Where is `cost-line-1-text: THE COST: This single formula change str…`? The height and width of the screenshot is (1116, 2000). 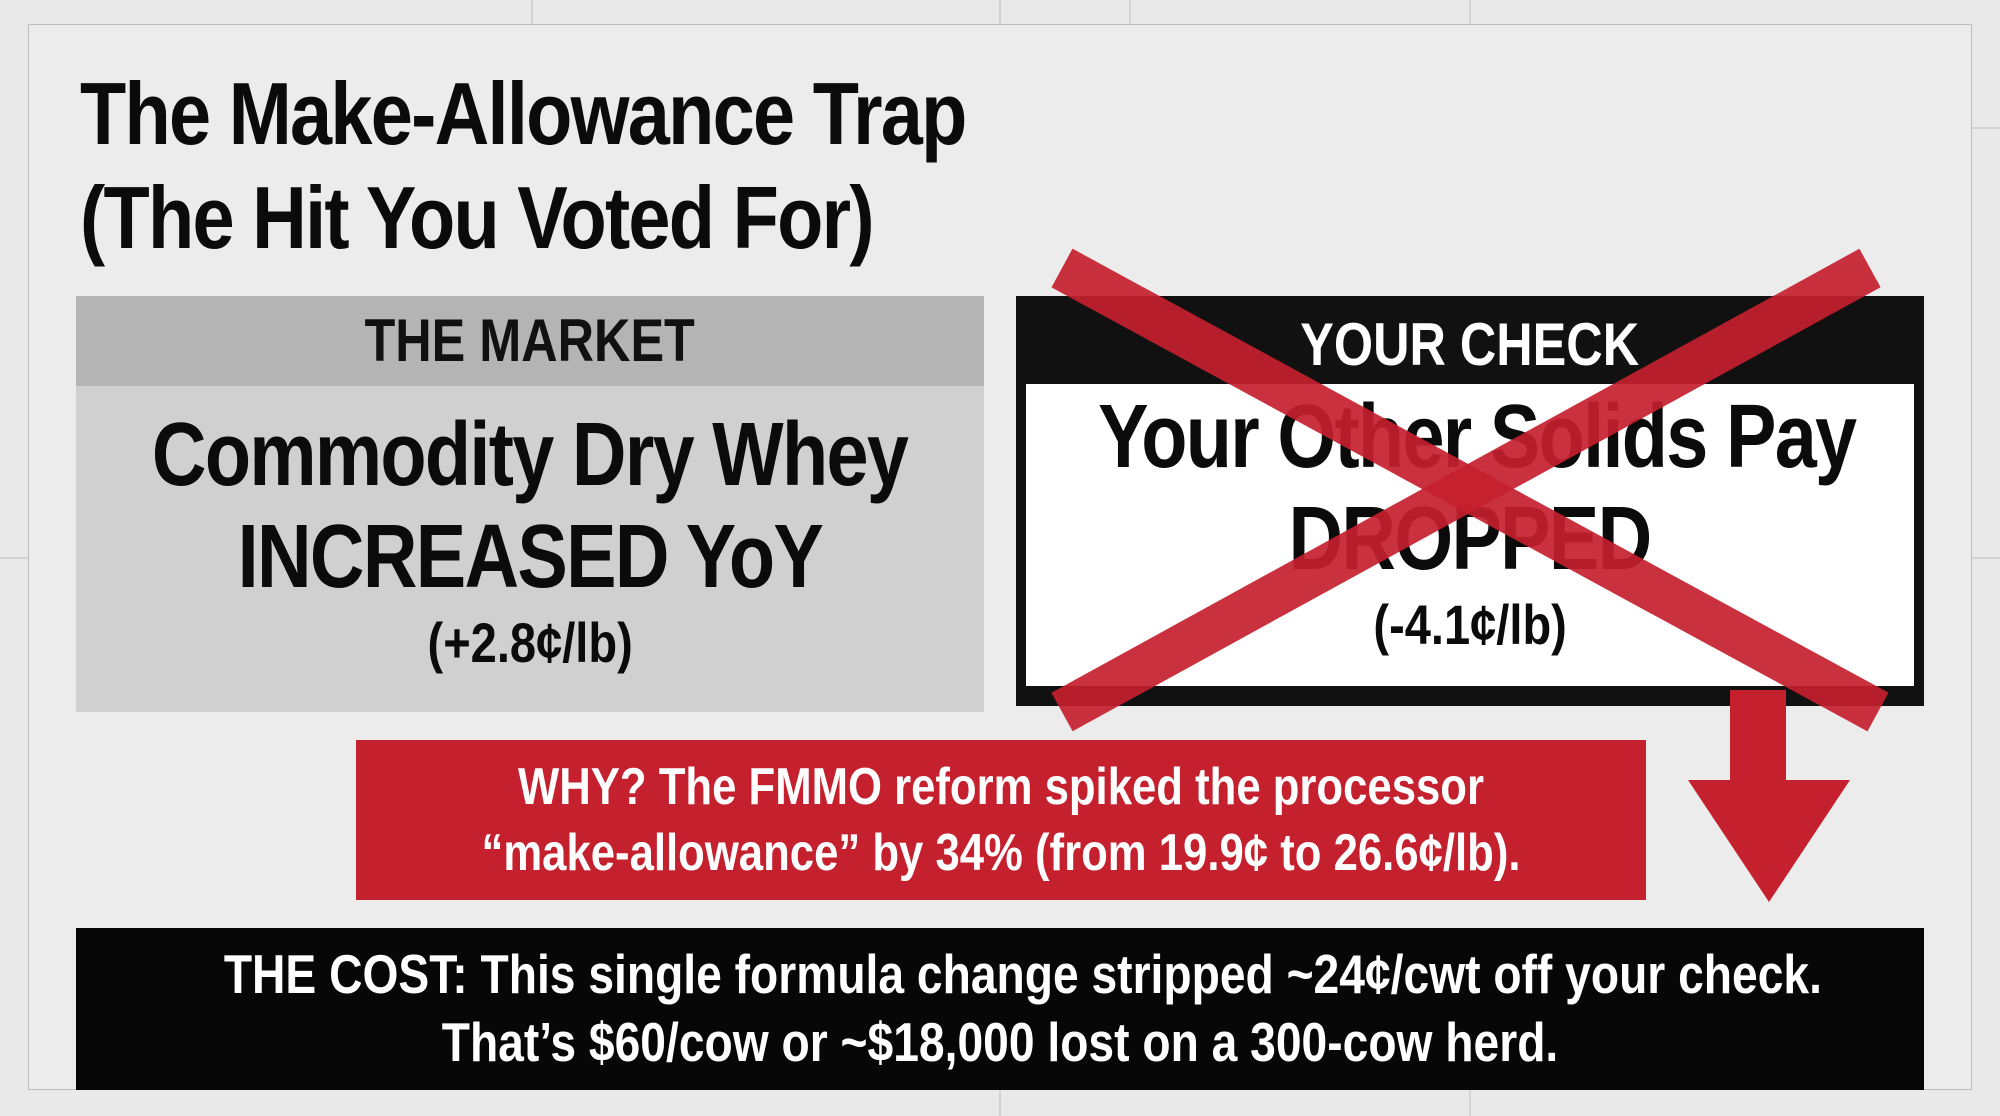
cost-line-1-text: THE COST: This single formula change str… is located at coordinates (1022, 974).